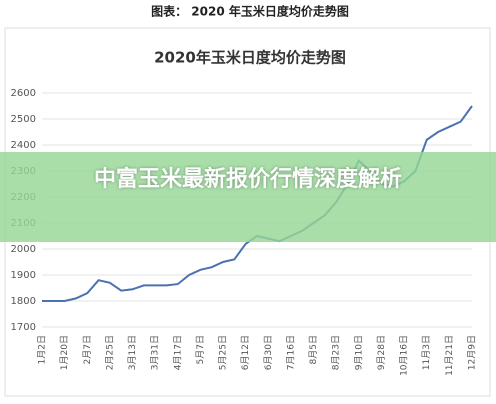  I want to click on x-tick-label: 1月2日, so click(42, 349).